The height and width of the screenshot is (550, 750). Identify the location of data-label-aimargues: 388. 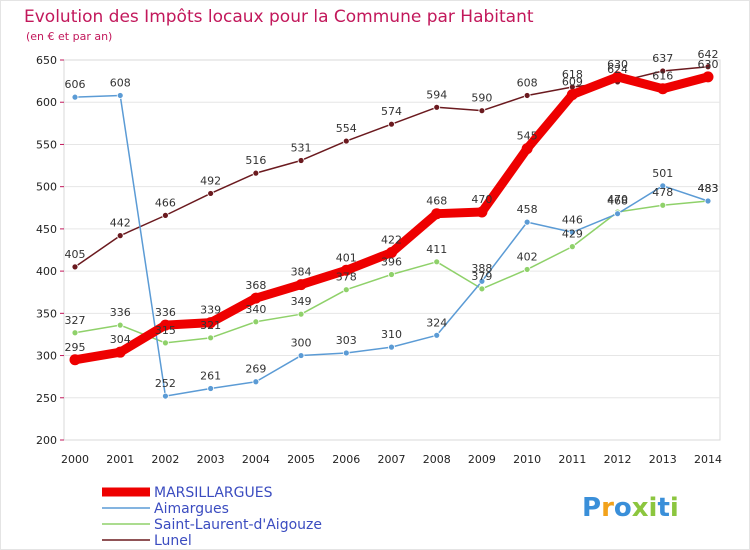
(481, 268).